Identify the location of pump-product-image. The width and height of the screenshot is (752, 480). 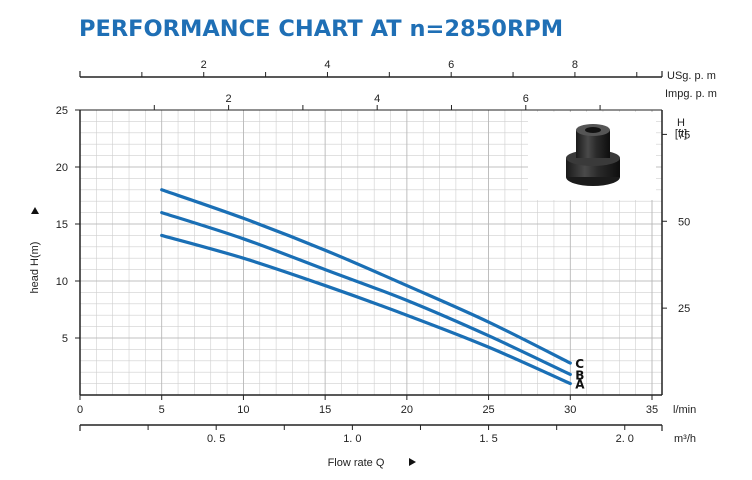
(592, 156).